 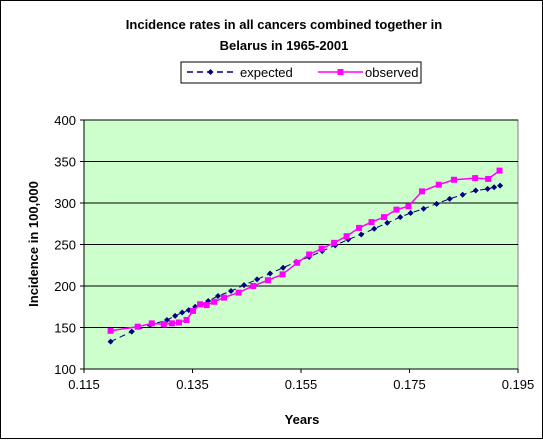 What do you see at coordinates (65, 369) in the screenshot?
I see `y-tick-label: 100` at bounding box center [65, 369].